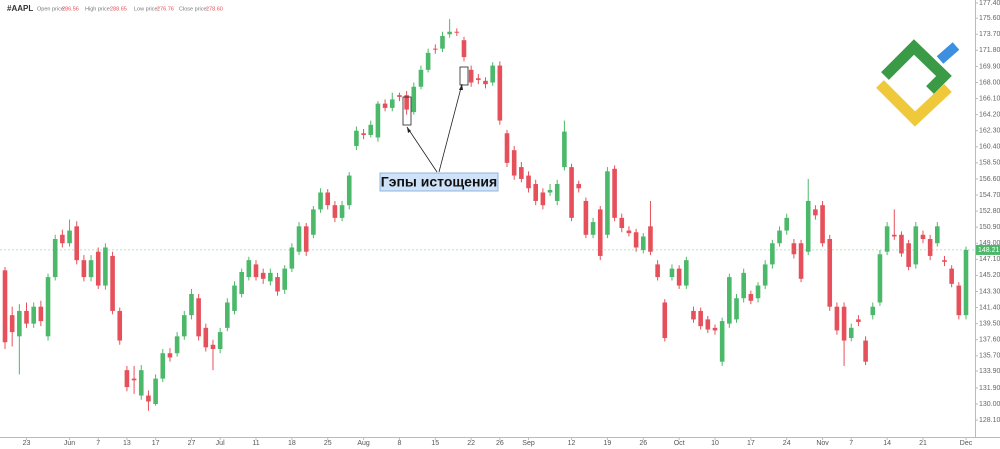 Image resolution: width=1000 pixels, height=449 pixels. I want to click on field-label: Close price:, so click(194, 9).